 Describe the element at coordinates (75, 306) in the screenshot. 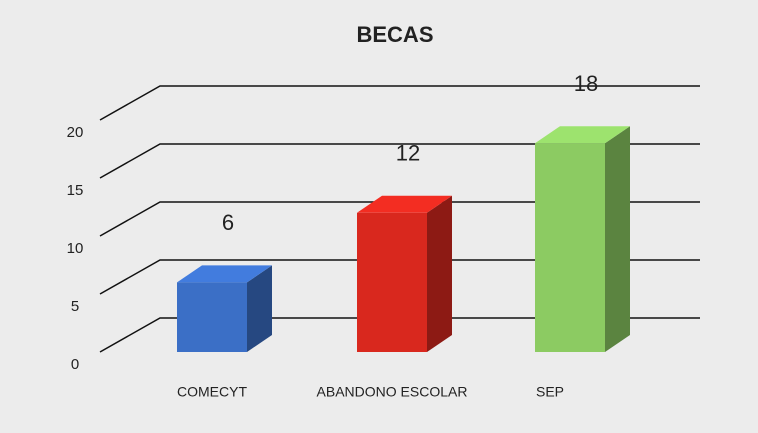

I see `y-tick-label: 5` at that location.